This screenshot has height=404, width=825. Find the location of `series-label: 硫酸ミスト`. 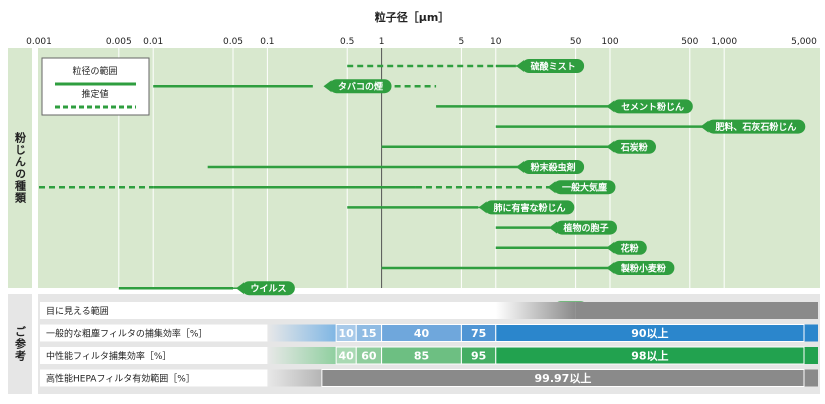

series-label: 硫酸ミスト is located at coordinates (553, 67).